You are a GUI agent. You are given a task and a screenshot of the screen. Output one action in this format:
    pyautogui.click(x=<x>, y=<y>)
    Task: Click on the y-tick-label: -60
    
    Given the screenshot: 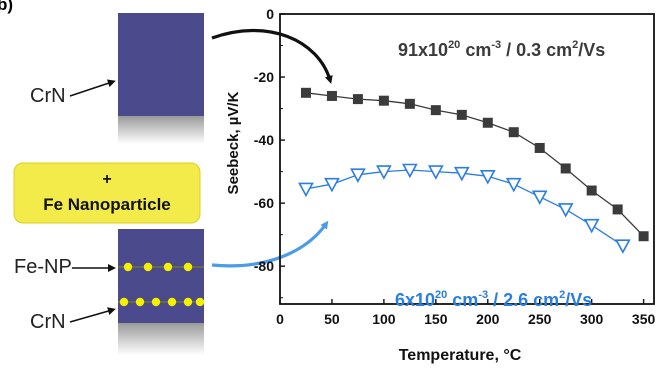 What is the action you would take?
    pyautogui.click(x=264, y=203)
    